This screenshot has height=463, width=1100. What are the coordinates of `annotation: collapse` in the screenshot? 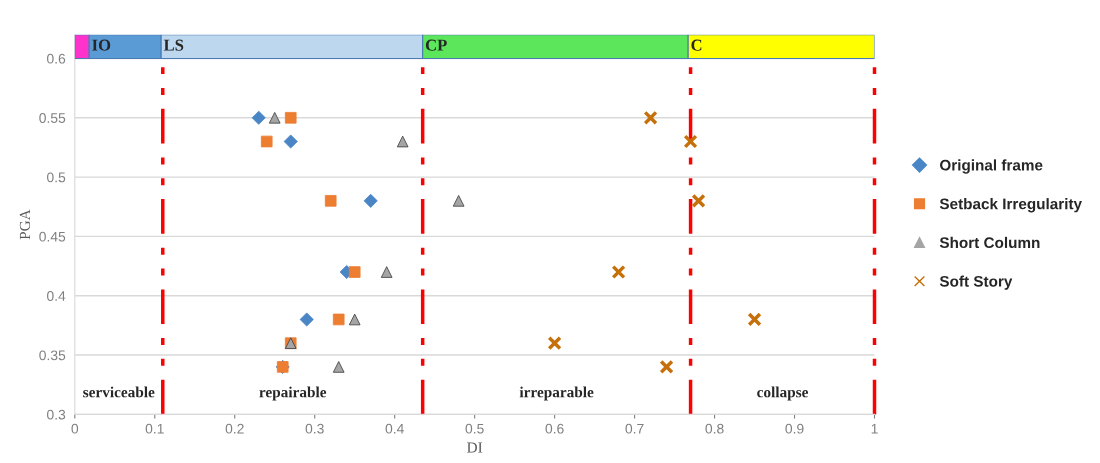 It's located at (783, 393).